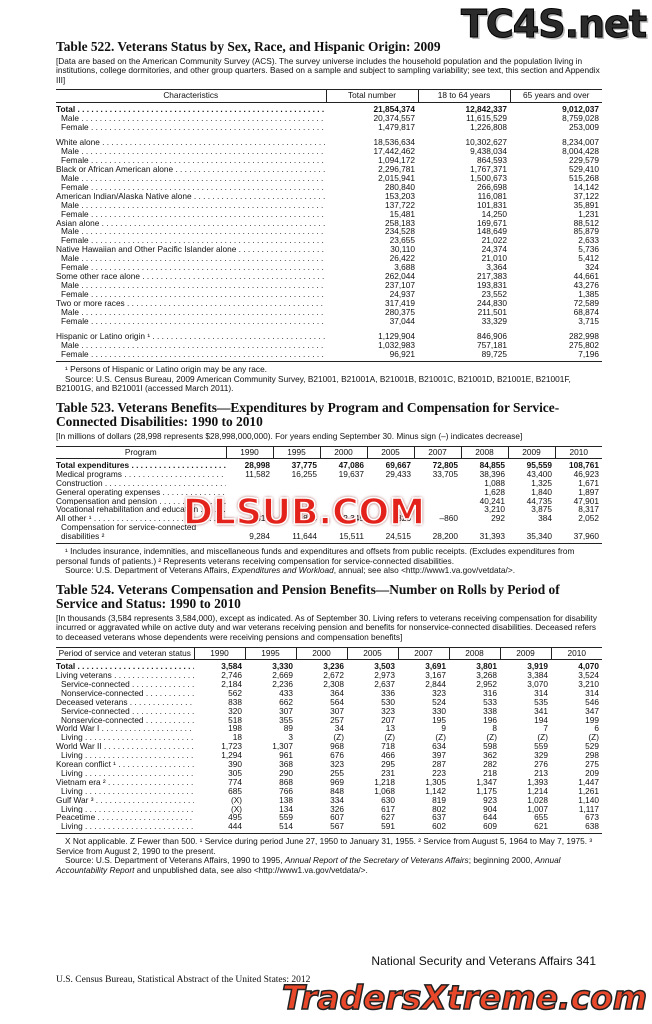  Describe the element at coordinates (286, 772) in the screenshot. I see `value-cell: 290` at that location.